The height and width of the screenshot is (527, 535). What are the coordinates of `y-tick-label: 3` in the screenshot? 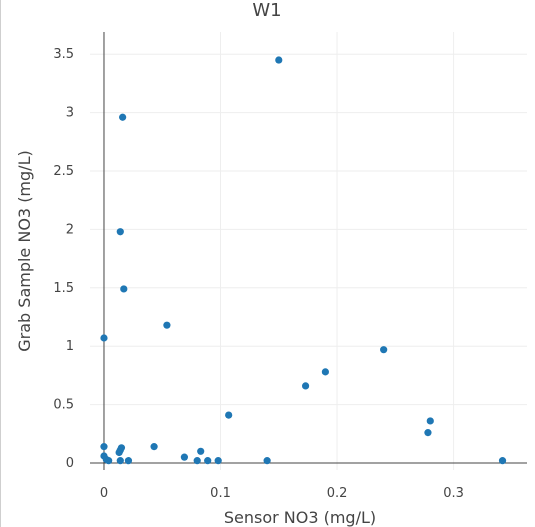 It's located at (70, 113).